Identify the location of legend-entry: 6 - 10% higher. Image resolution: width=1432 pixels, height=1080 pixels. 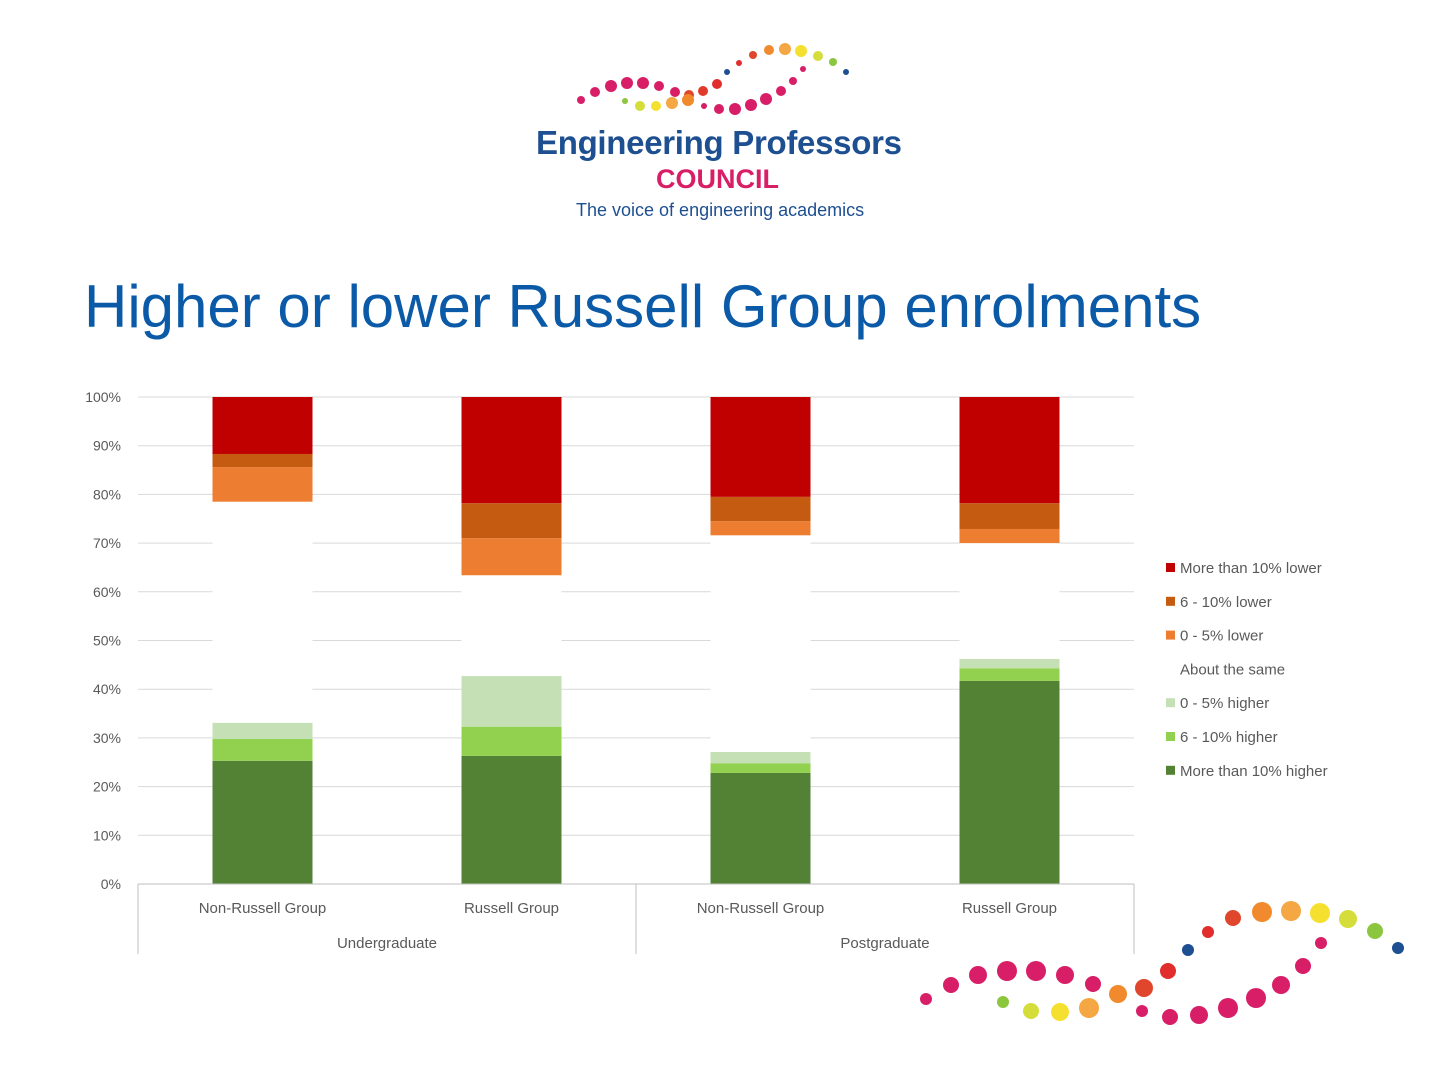
(1229, 737).